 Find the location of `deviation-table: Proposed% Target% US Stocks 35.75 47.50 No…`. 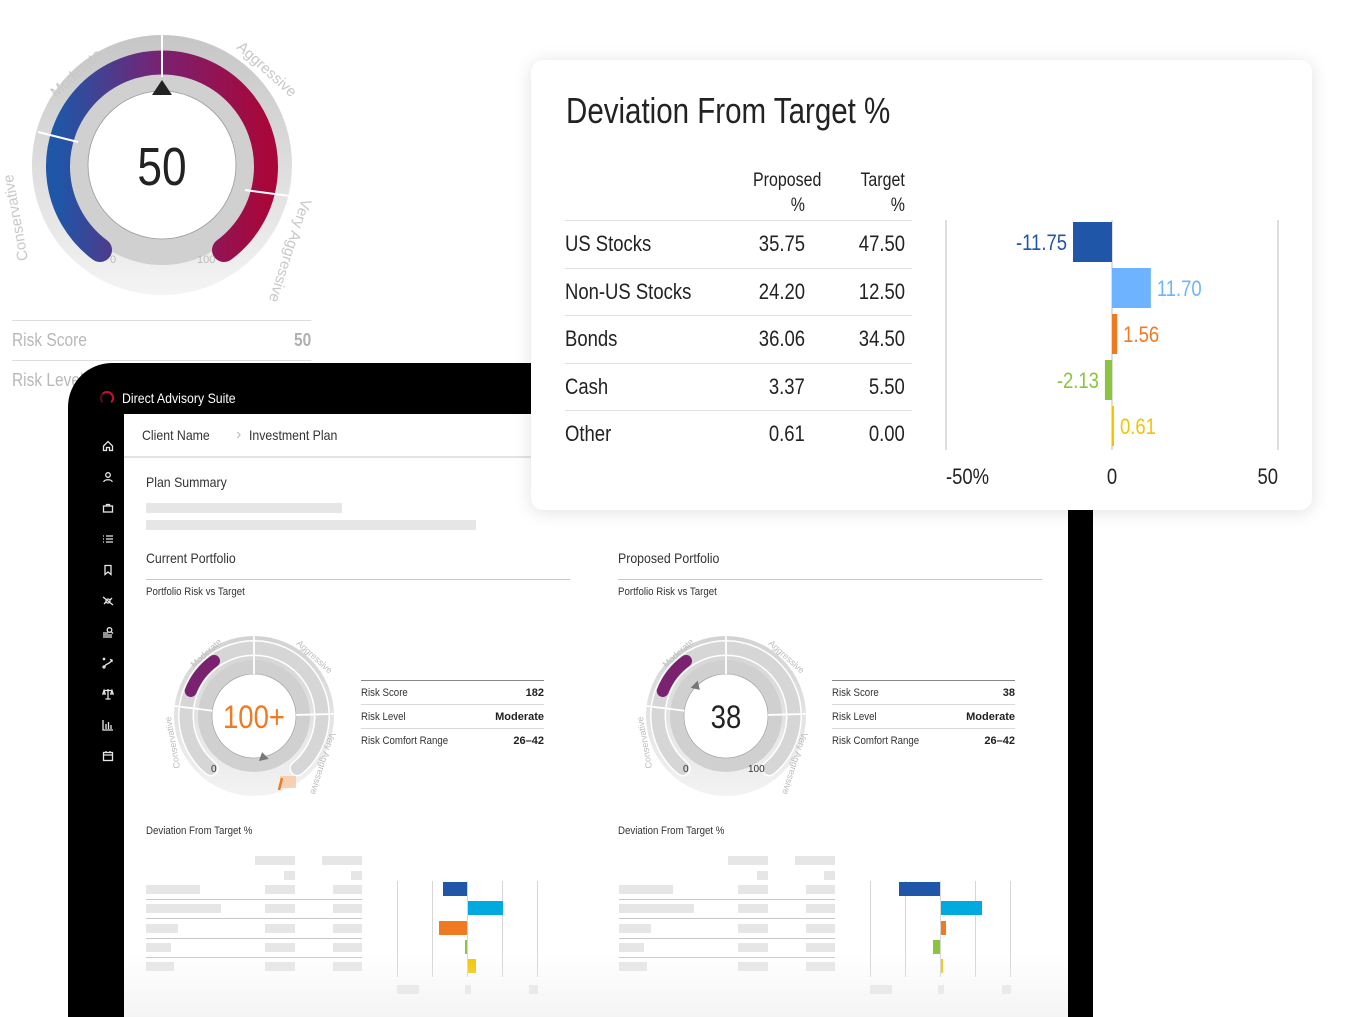

deviation-table: Proposed% Target% US Stocks 35.75 47.50 No… is located at coordinates (738, 313).